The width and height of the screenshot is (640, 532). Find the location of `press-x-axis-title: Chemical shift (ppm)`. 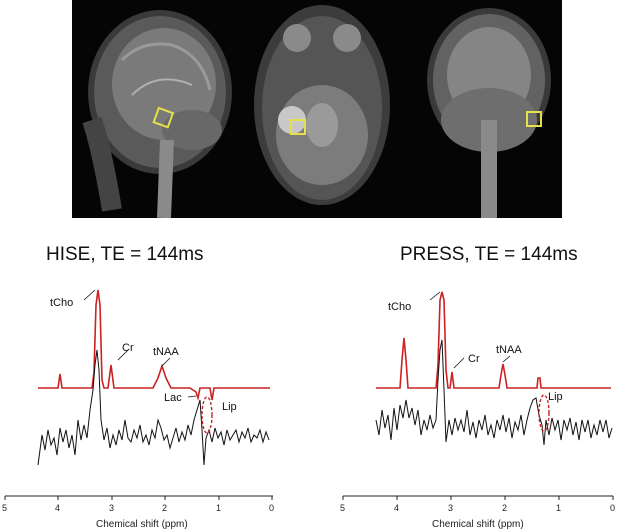

press-x-axis-title: Chemical shift (ppm) is located at coordinates (478, 524).